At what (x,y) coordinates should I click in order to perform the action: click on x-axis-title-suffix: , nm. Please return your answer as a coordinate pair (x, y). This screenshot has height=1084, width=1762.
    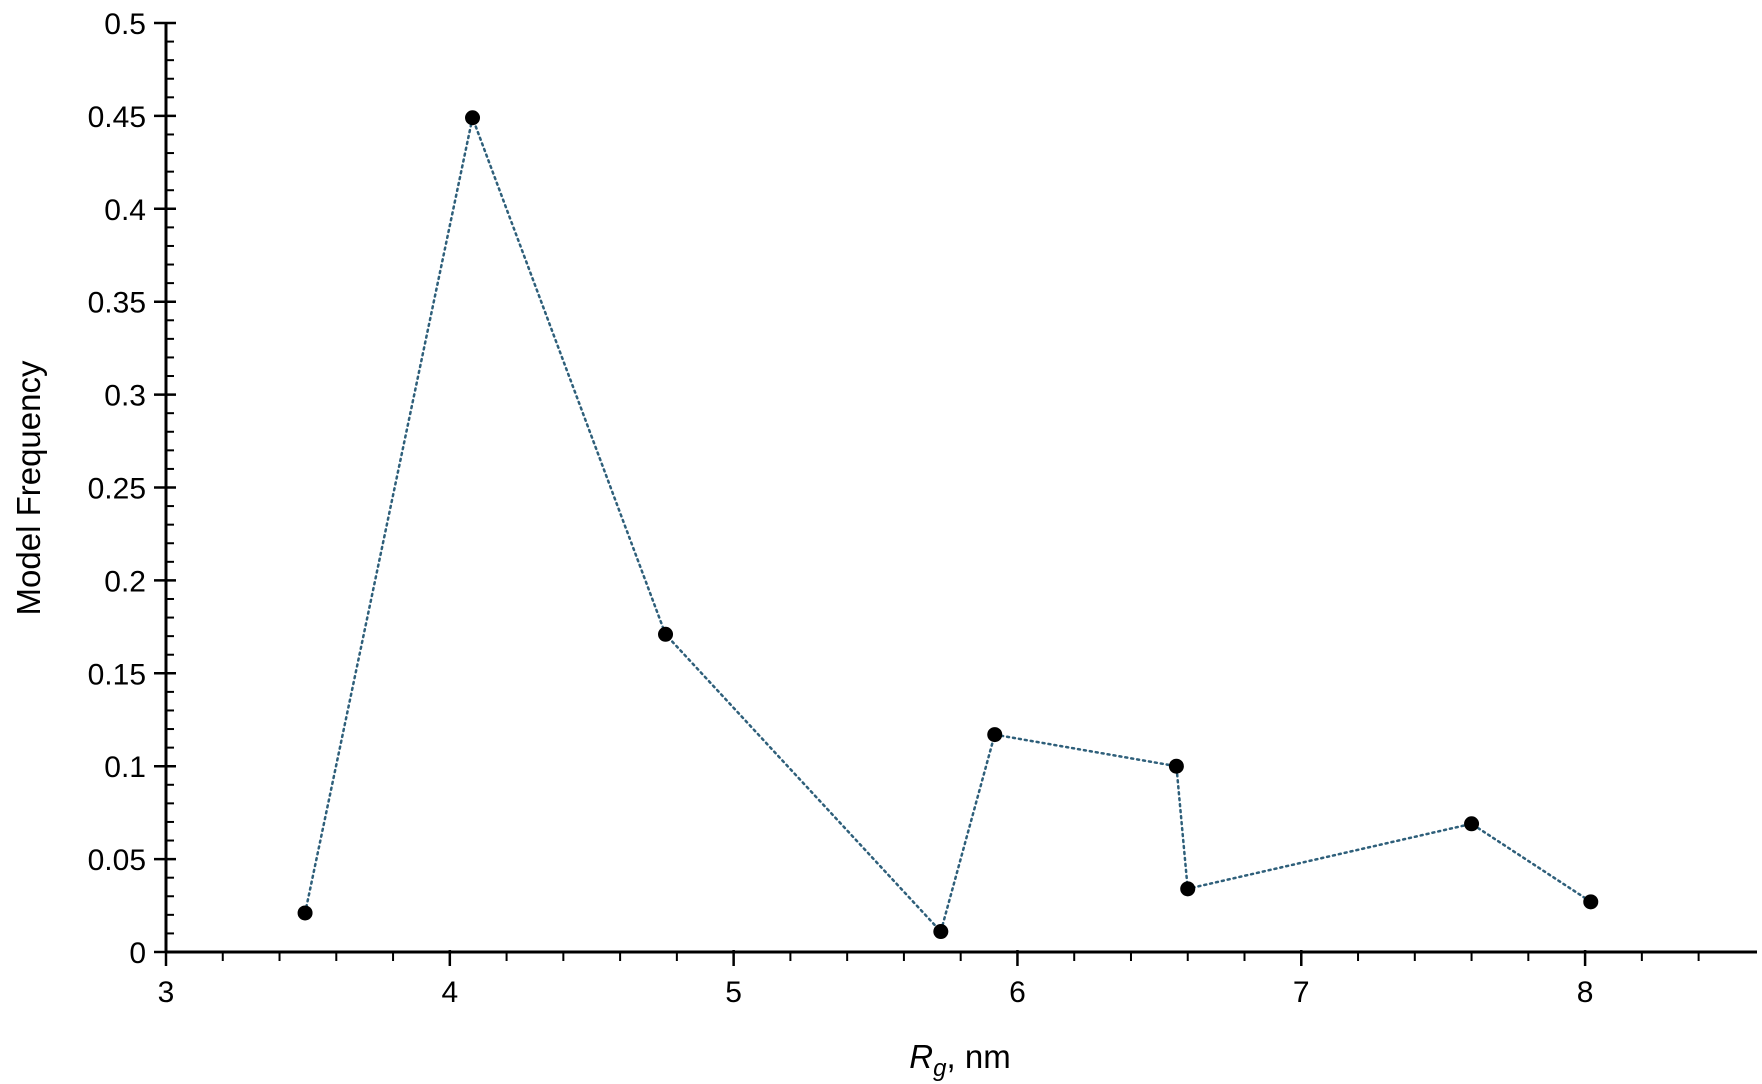
    Looking at the image, I should click on (979, 1056).